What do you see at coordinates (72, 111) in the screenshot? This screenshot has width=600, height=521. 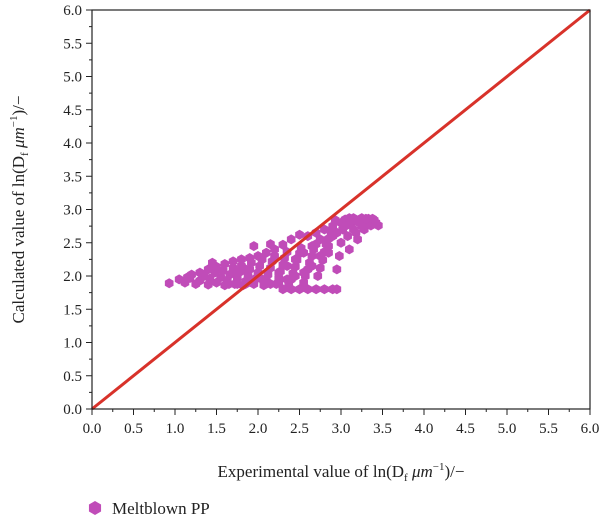 I see `y-tick-label: 4.5` at bounding box center [72, 111].